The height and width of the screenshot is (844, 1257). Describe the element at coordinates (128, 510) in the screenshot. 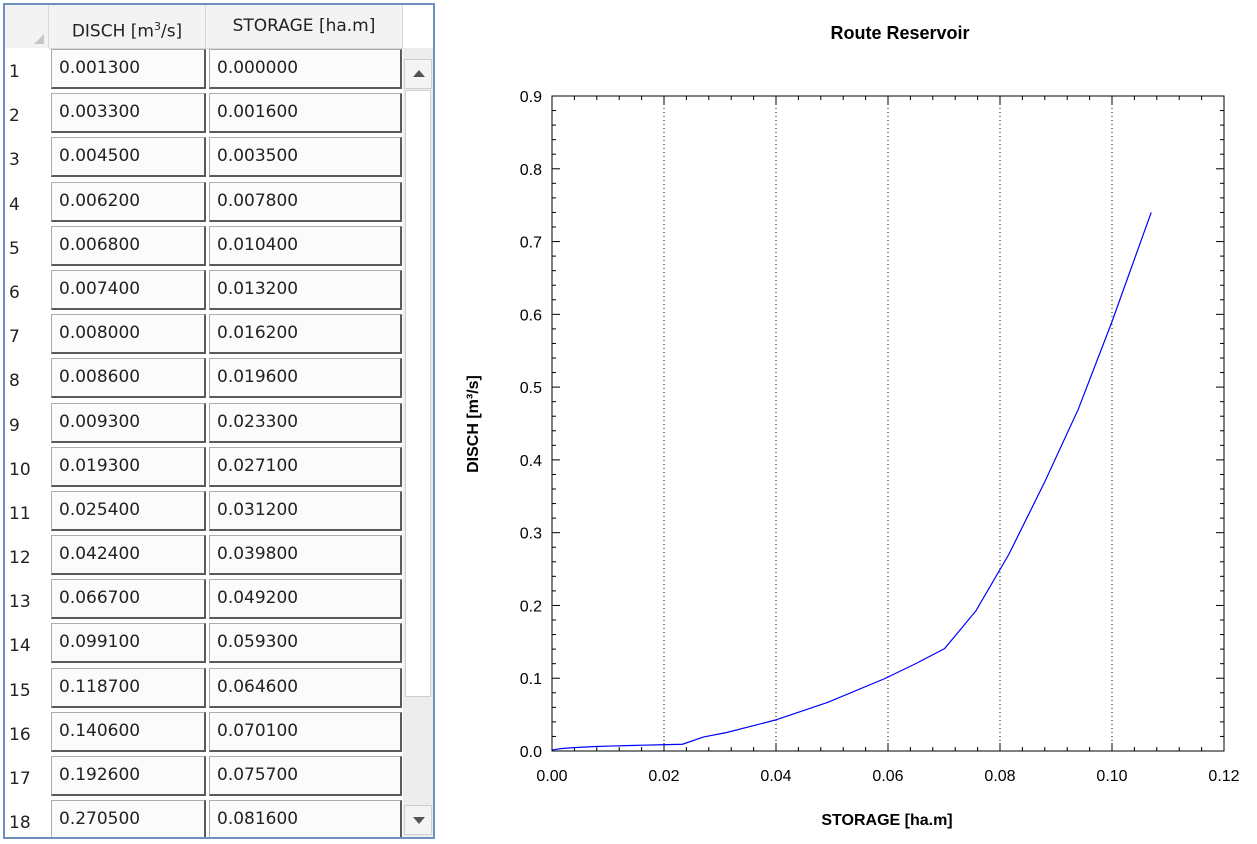

I see `disch-cell: 0.025400` at that location.